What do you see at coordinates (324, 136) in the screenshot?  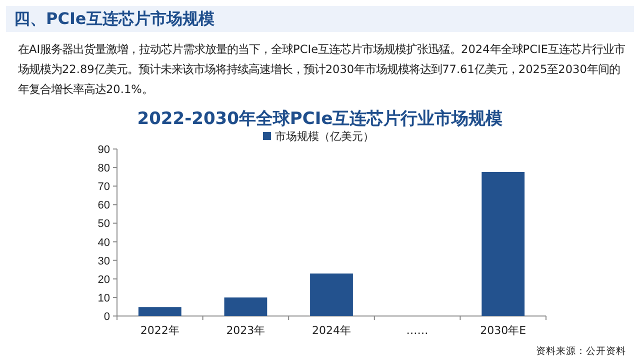 I see `legend-label: 市场规模（亿美元）` at bounding box center [324, 136].